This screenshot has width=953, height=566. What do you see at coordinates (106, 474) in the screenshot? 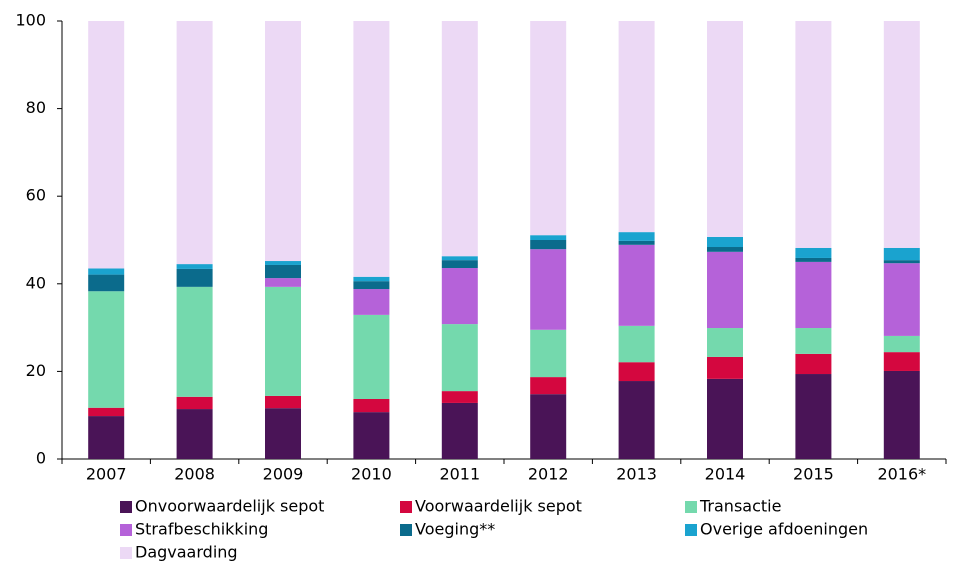
I see `x-tick-label: 2007` at bounding box center [106, 474].